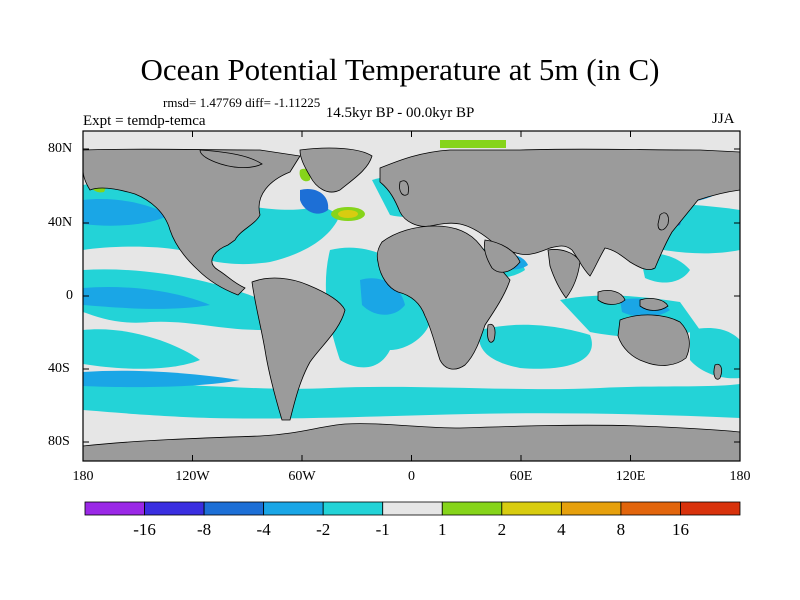 This screenshot has height=600, width=800. Describe the element at coordinates (491, 333) in the screenshot. I see `madagascar` at that location.